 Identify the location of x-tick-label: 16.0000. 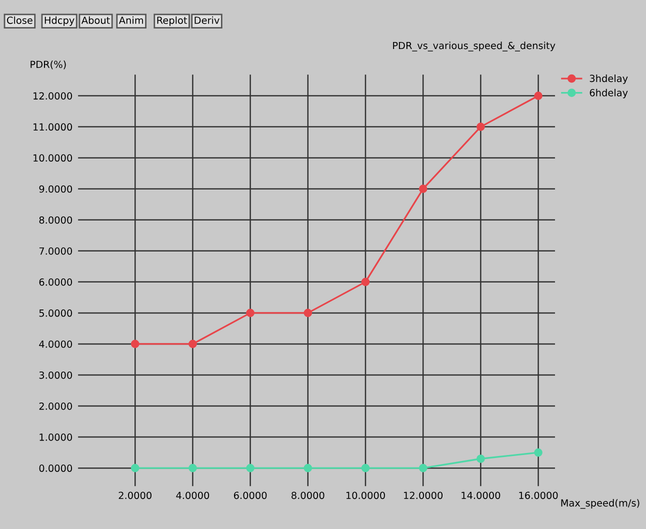
(538, 496).